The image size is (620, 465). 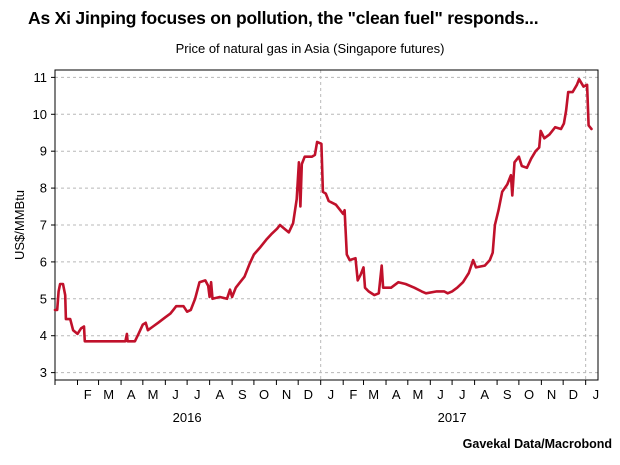 What do you see at coordinates (43, 372) in the screenshot?
I see `y-tick-label: 3` at bounding box center [43, 372].